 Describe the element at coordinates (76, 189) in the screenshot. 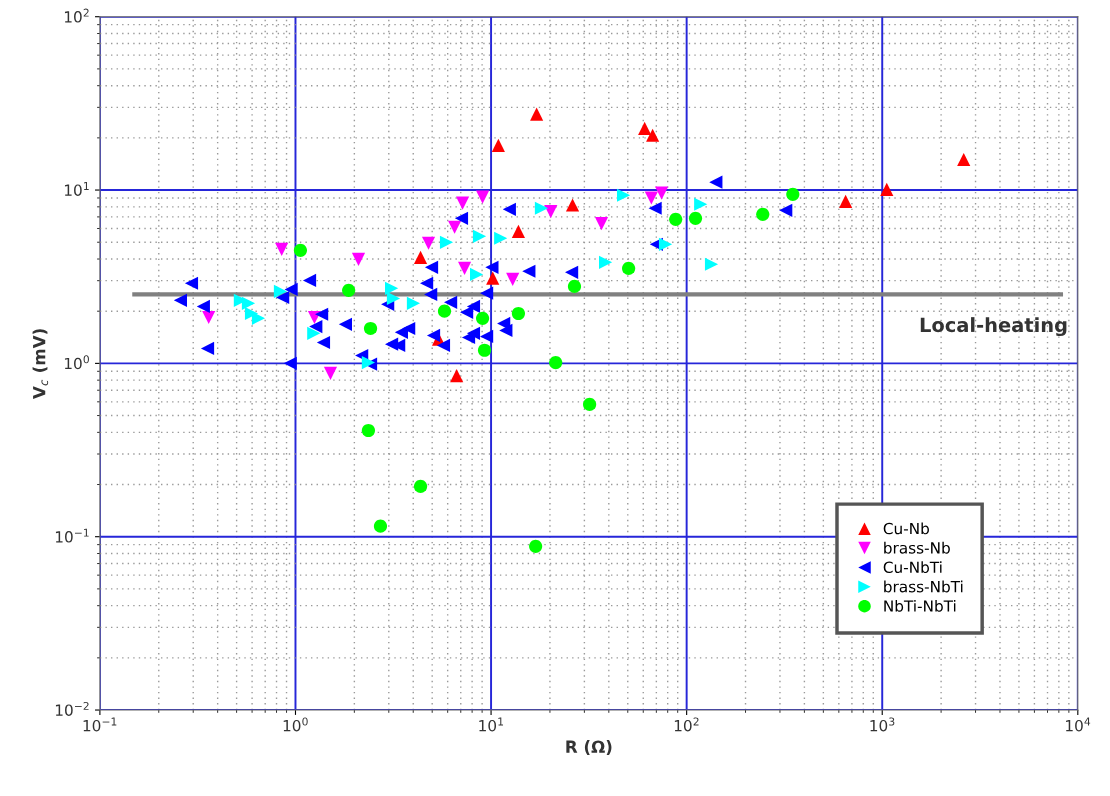

I see `y-tick-label: 10$^{1}$` at that location.